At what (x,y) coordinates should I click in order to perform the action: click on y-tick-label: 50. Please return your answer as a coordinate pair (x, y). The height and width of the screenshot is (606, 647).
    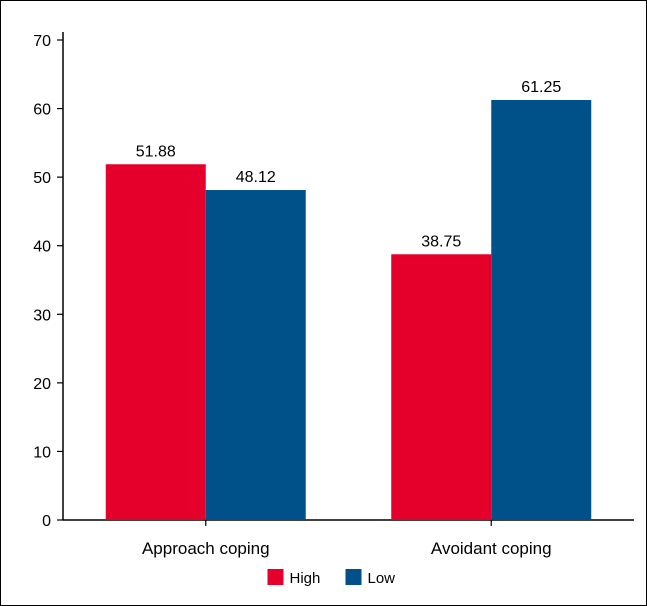
    Looking at the image, I should click on (42, 178).